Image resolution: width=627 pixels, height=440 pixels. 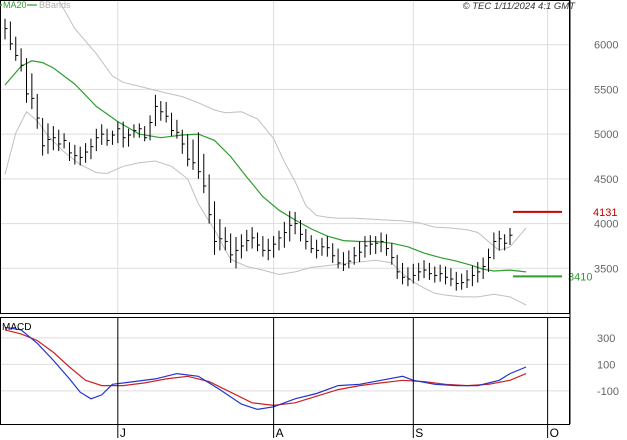 What do you see at coordinates (520, 6) in the screenshot?
I see `chart-credit: © TEC 1/11/2024 4:1 GMT` at bounding box center [520, 6].